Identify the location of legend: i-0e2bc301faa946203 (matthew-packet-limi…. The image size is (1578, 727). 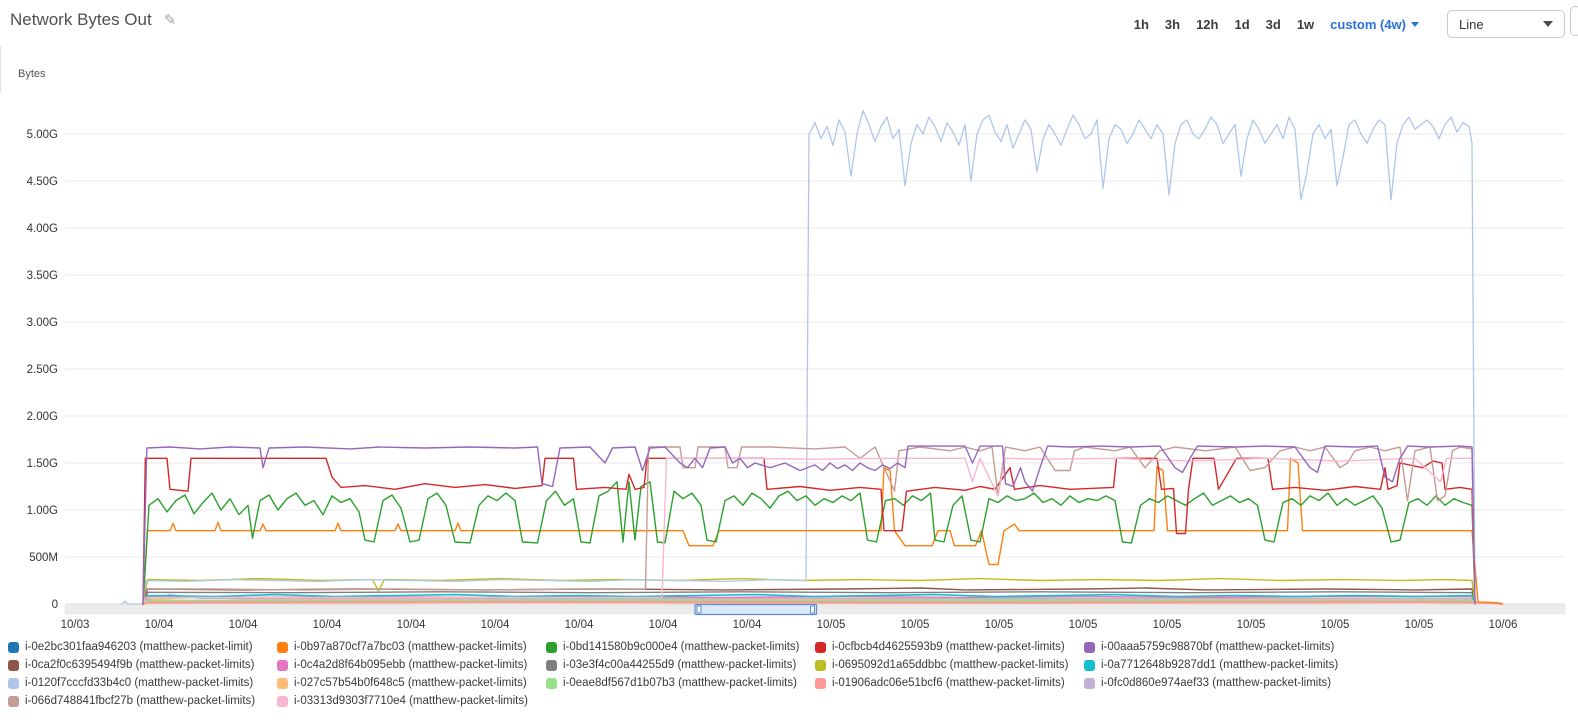
(680, 674).